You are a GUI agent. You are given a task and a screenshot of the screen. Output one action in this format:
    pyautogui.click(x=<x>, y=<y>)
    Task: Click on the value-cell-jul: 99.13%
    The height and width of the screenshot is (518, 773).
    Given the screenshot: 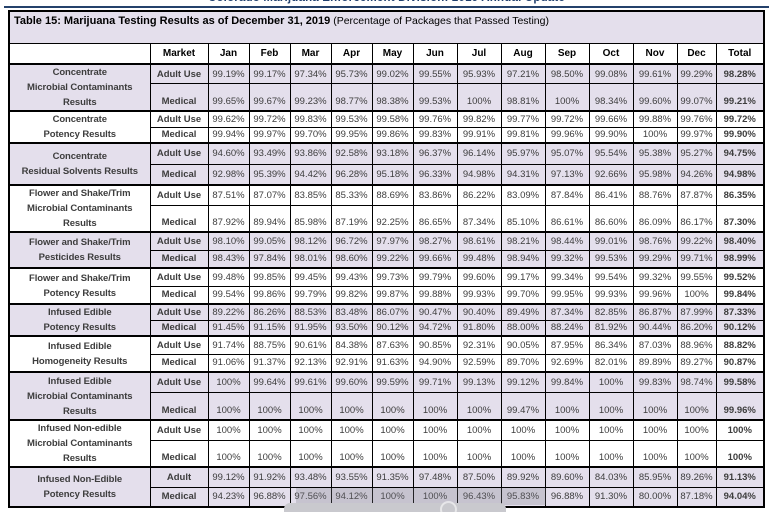 What is the action you would take?
    pyautogui.click(x=479, y=382)
    